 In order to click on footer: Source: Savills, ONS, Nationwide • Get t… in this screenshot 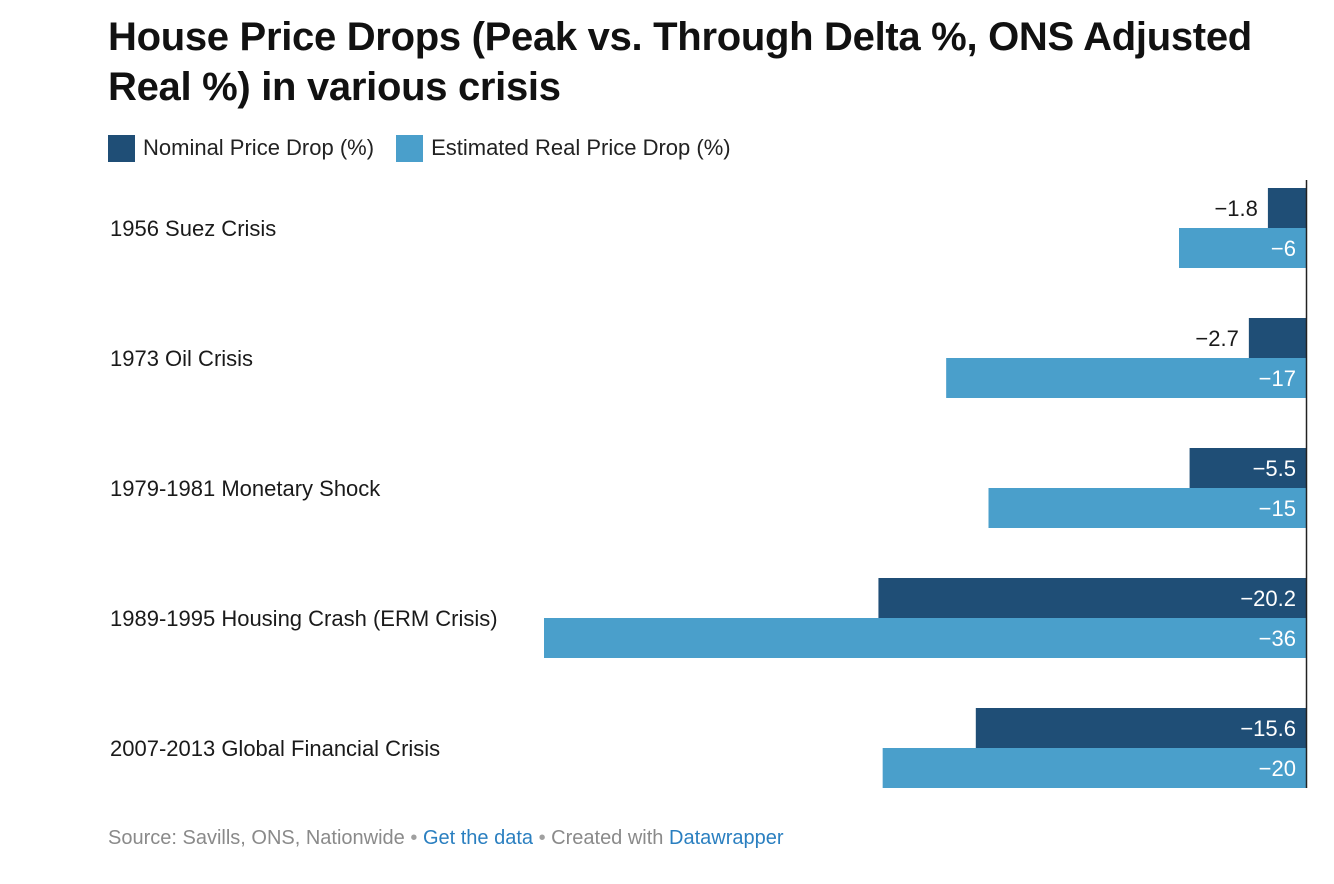, I will do `click(446, 838)`.